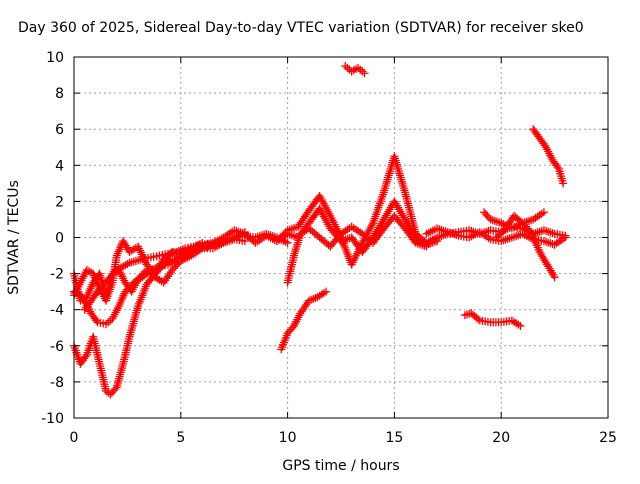 The image size is (640, 484). What do you see at coordinates (59, 202) in the screenshot?
I see `y-tick-label: 2` at bounding box center [59, 202].